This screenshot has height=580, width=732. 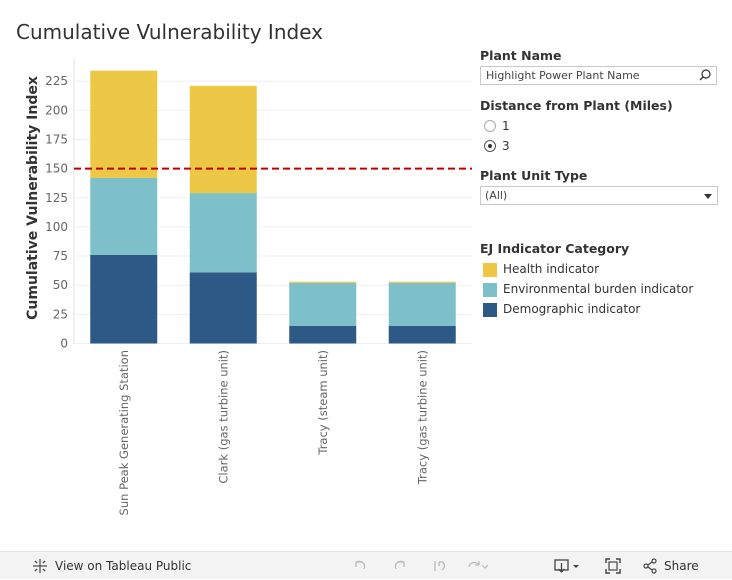 I want to click on distance-label: Distance from Plant (Miles), so click(x=576, y=105).